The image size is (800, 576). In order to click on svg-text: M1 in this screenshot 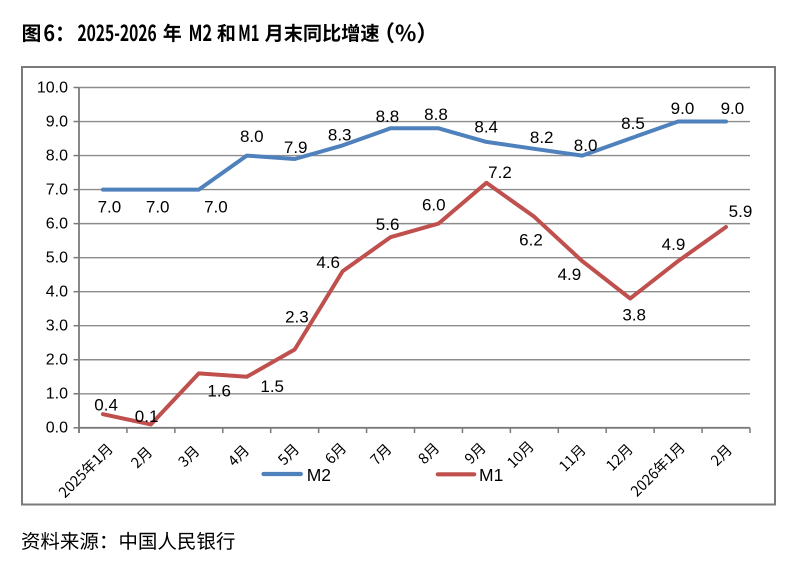, I will do `click(491, 475)`.